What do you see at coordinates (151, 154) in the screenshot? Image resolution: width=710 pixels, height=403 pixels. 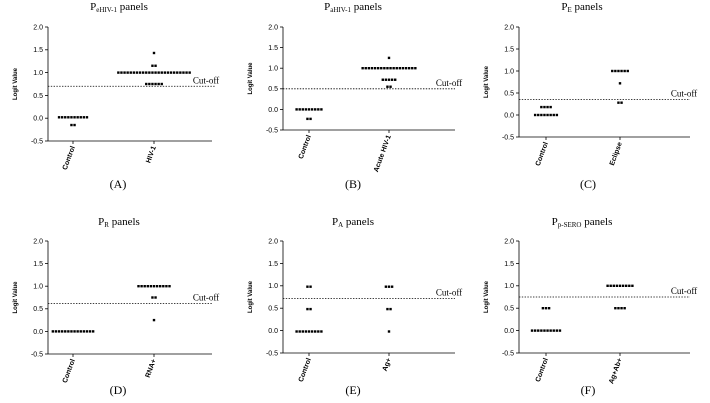 I see `x-category-label: HIV-1` at bounding box center [151, 154].